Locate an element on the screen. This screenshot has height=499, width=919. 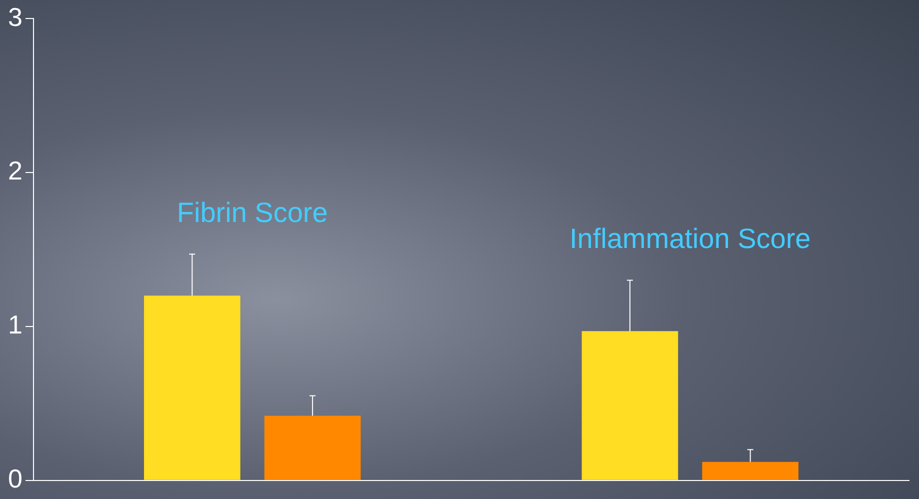
y-tick-label: 0 is located at coordinates (15, 479).